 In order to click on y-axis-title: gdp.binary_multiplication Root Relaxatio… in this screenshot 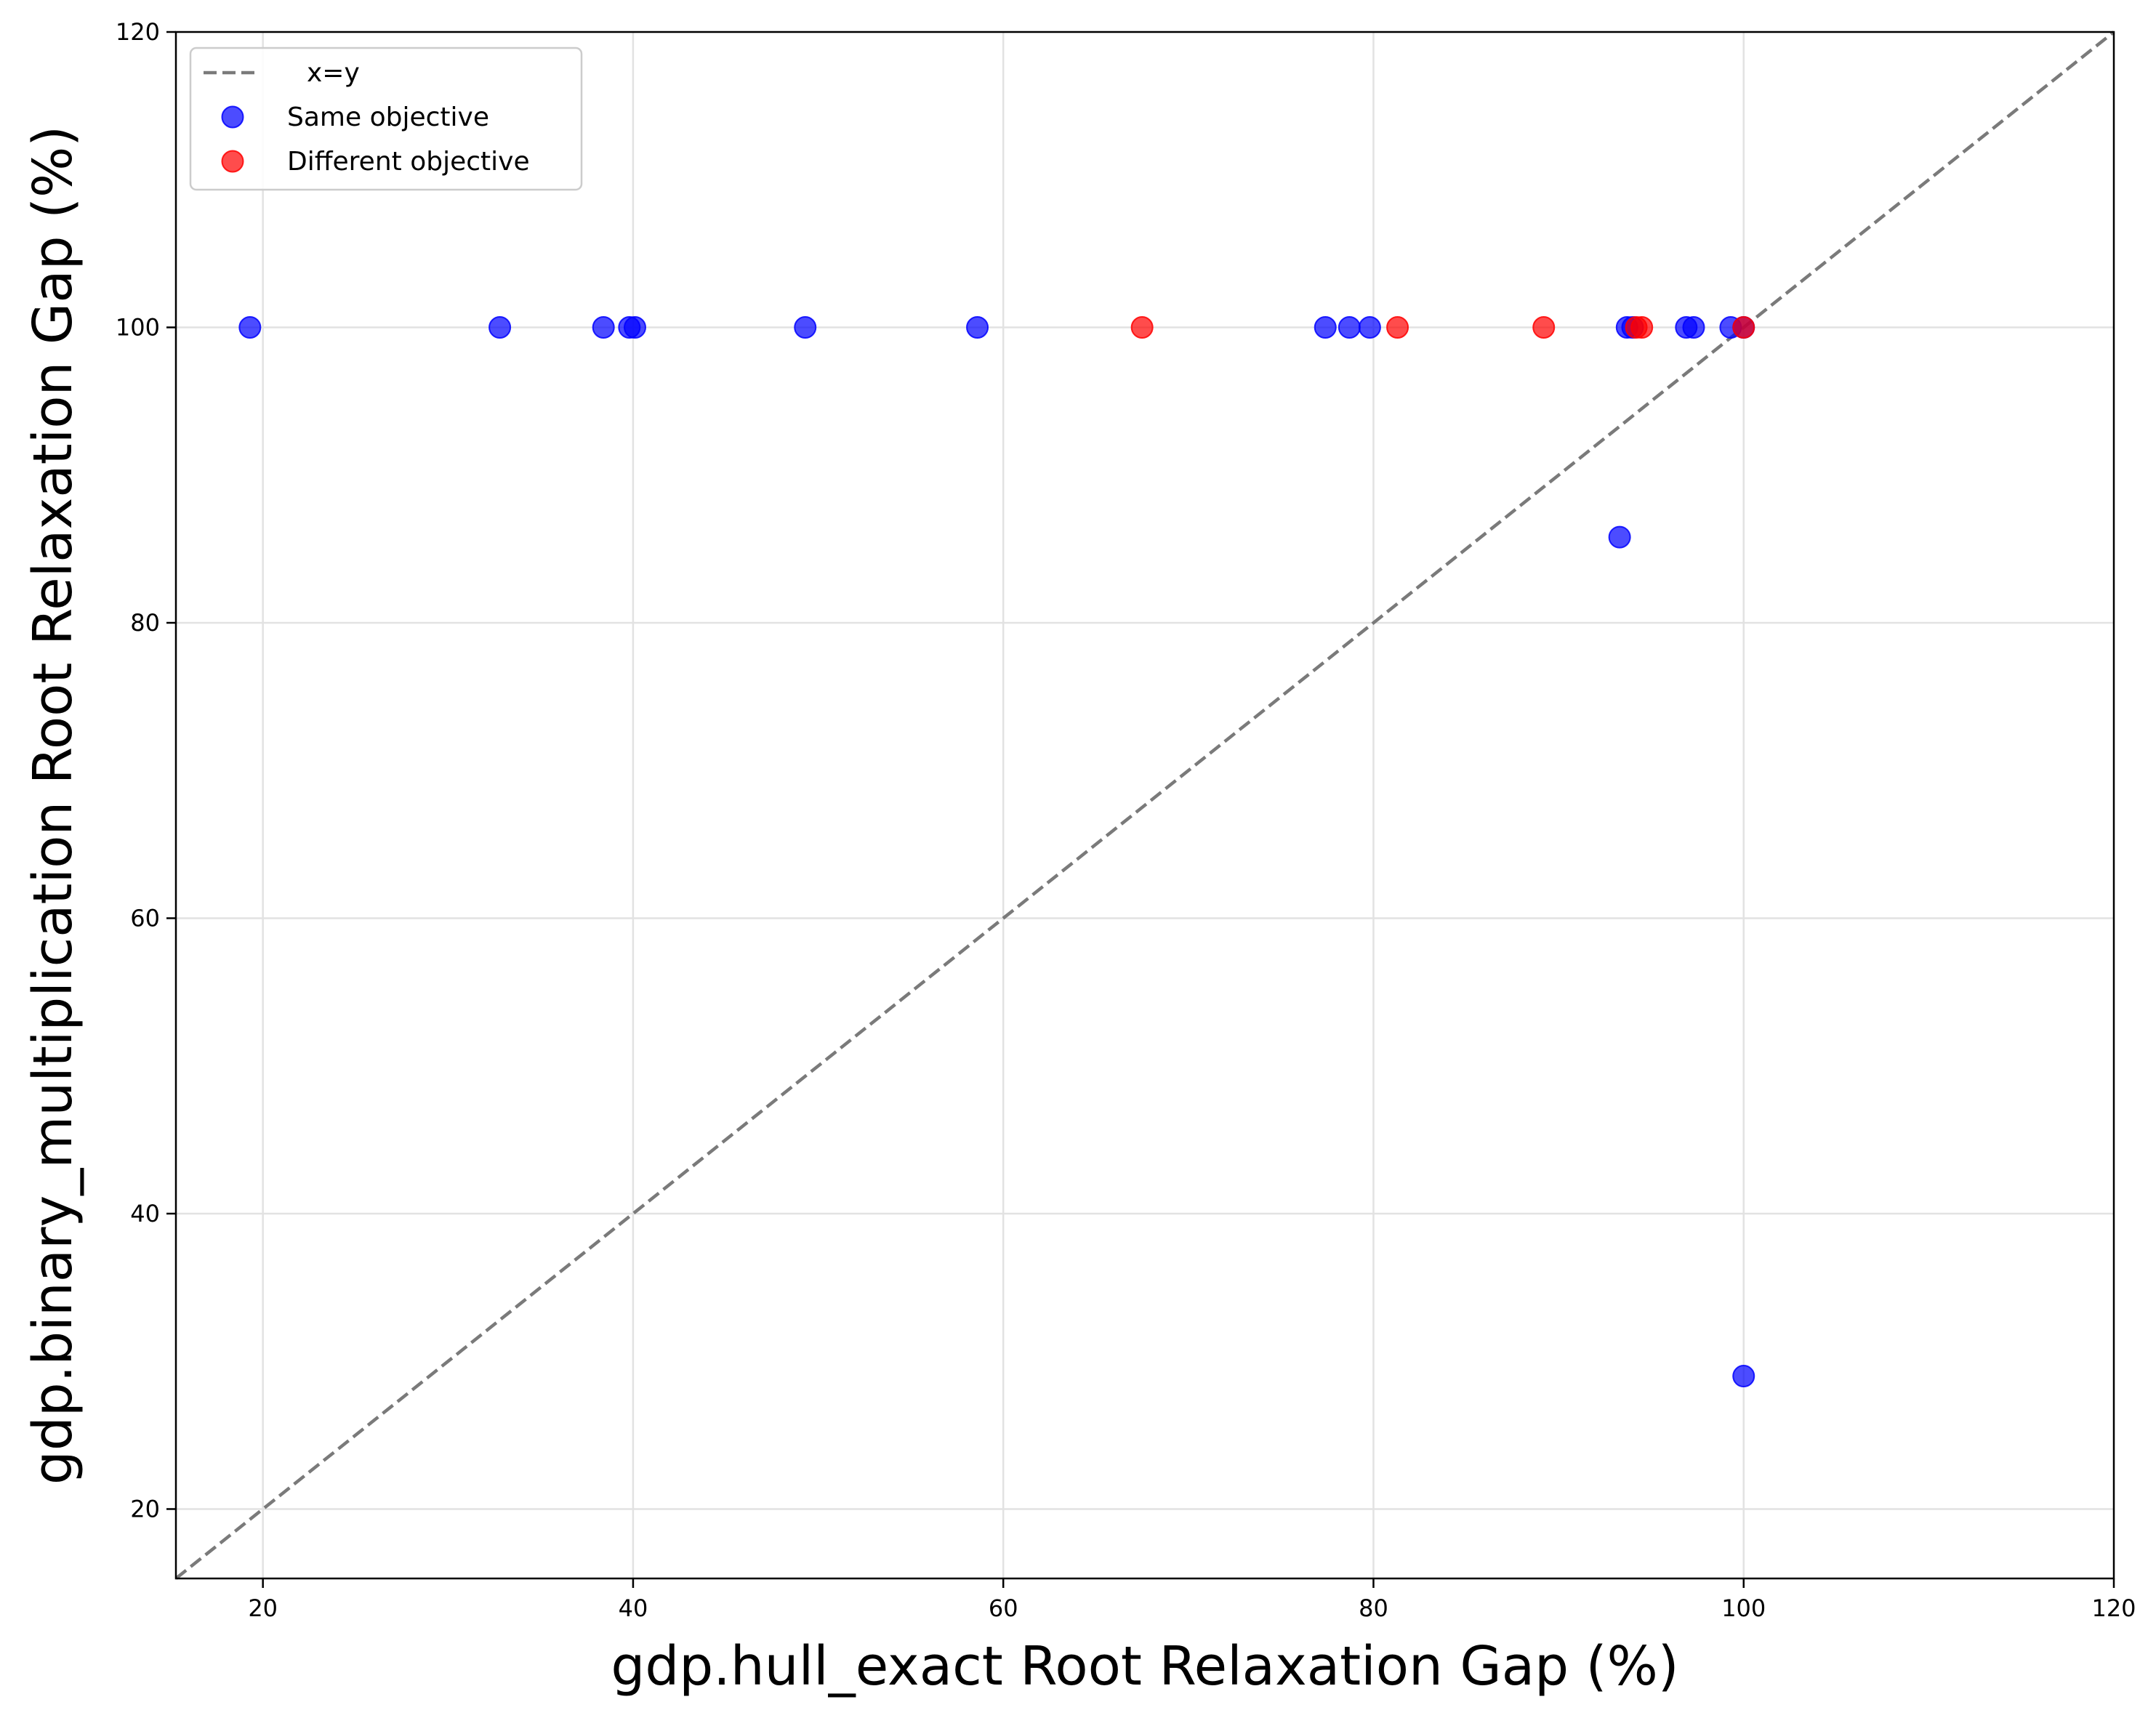, I will do `click(53, 806)`.